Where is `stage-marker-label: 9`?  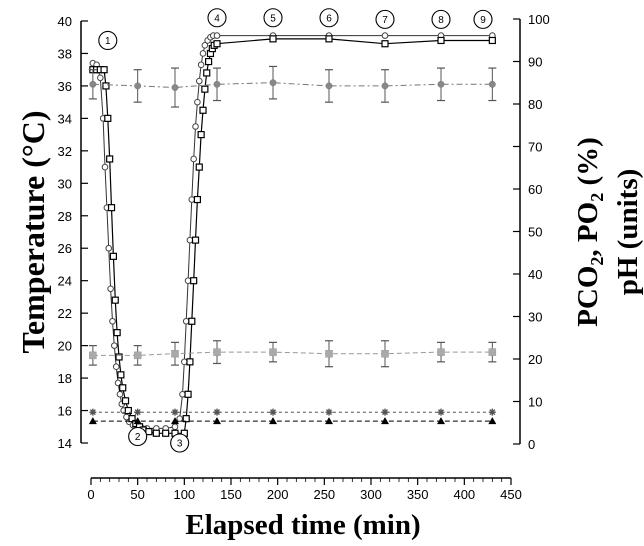
stage-marker-label: 9 is located at coordinates (483, 20).